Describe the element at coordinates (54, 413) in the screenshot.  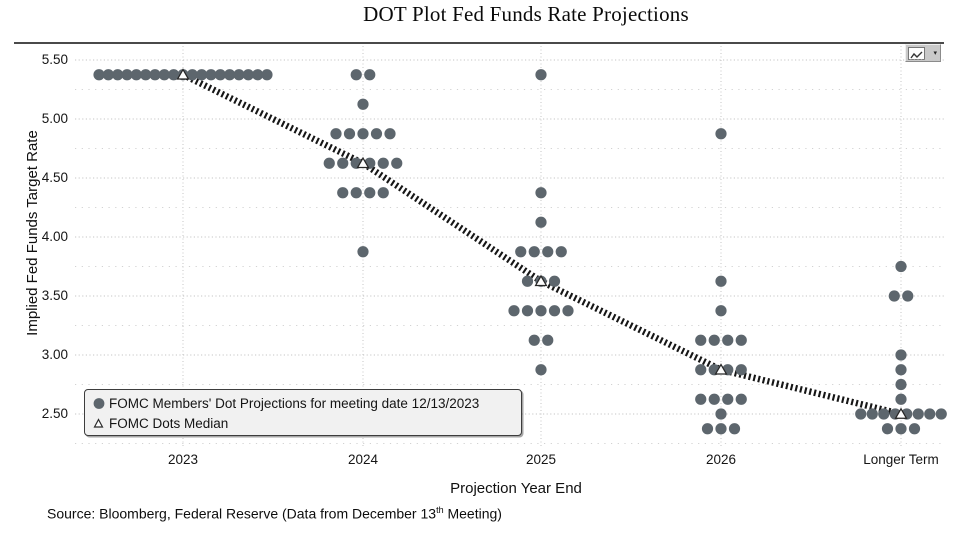
I see `y-tick-label: 2.50` at that location.